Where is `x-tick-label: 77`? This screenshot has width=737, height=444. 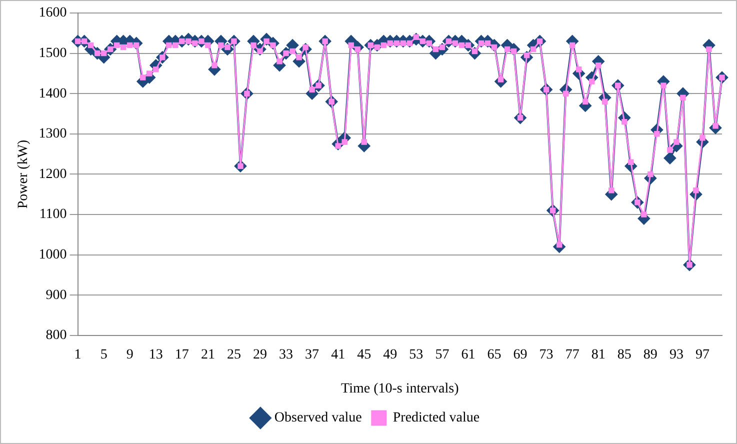 x-tick-label: 77 is located at coordinates (572, 354).